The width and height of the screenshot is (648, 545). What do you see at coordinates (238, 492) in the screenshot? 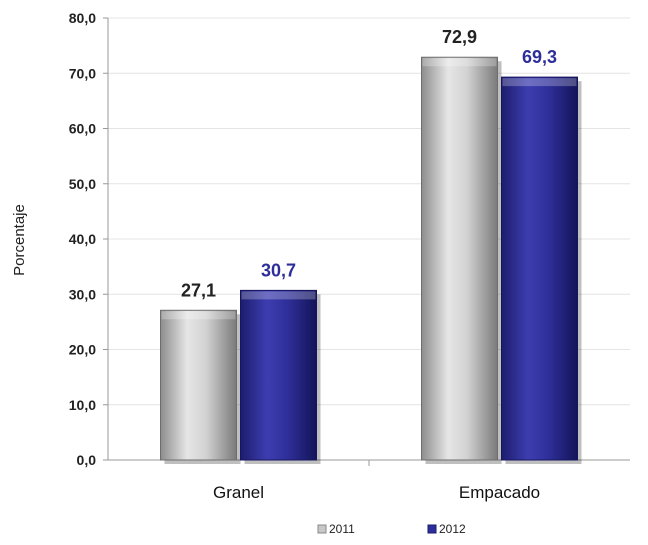
I see `x-category-label: Granel` at bounding box center [238, 492].